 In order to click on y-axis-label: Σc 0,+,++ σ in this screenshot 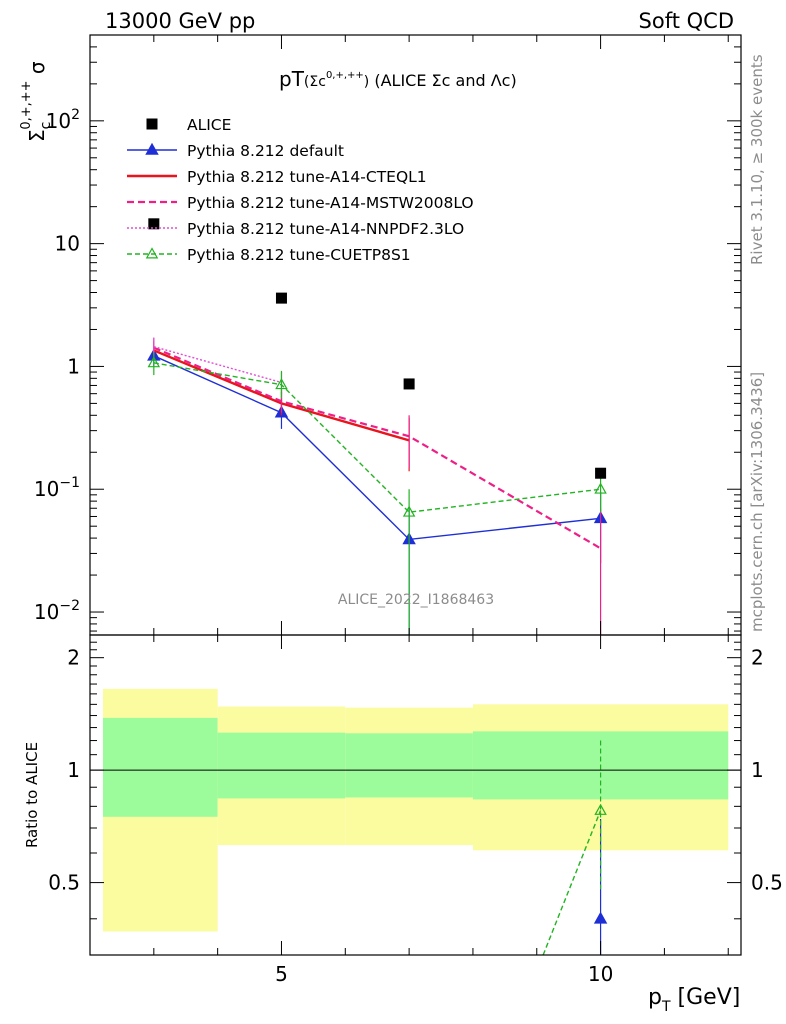, I will do `click(36, 101)`.